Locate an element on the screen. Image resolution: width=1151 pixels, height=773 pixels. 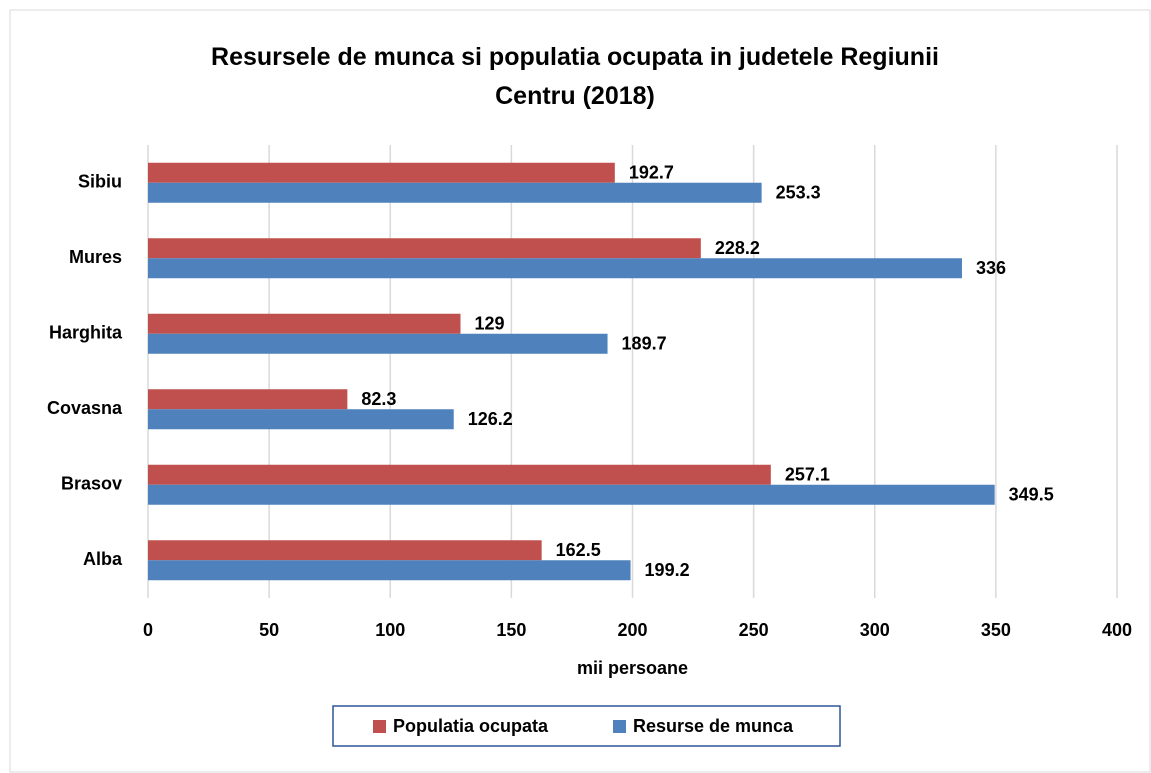
x-tick-label: 250 is located at coordinates (754, 630).